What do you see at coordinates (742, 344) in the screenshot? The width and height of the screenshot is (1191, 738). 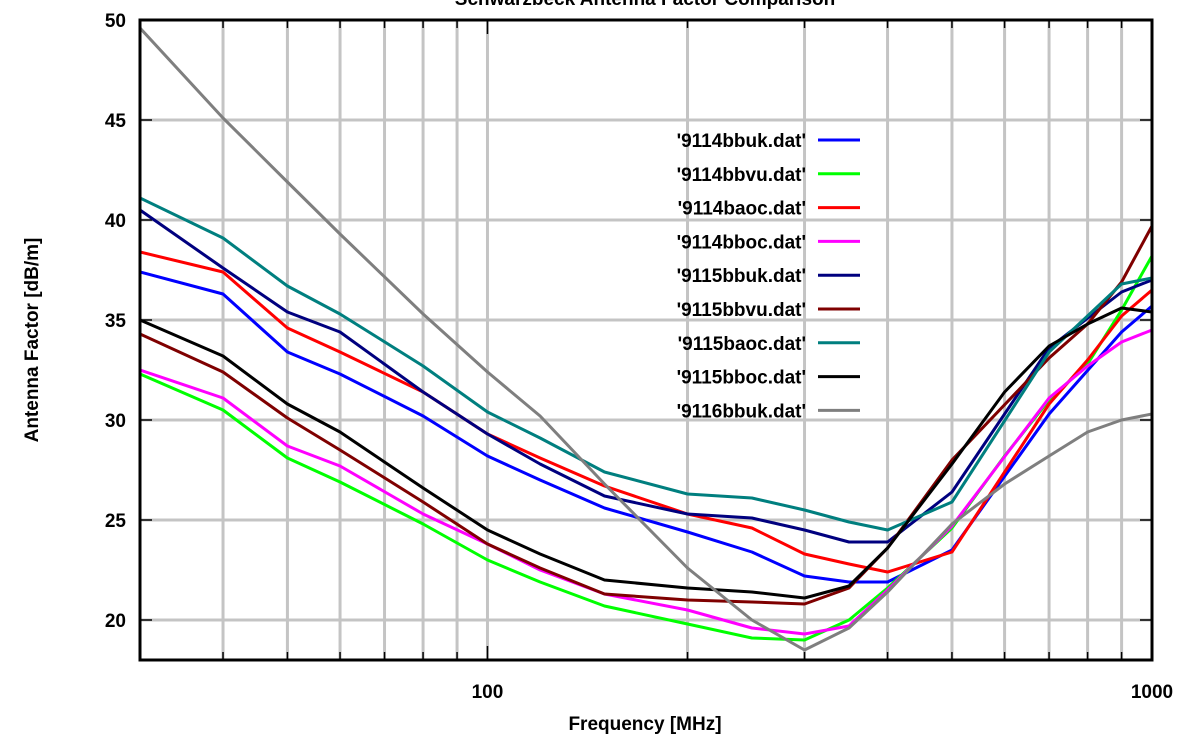 I see `legend-label: '9115baoc.dat'` at bounding box center [742, 344].